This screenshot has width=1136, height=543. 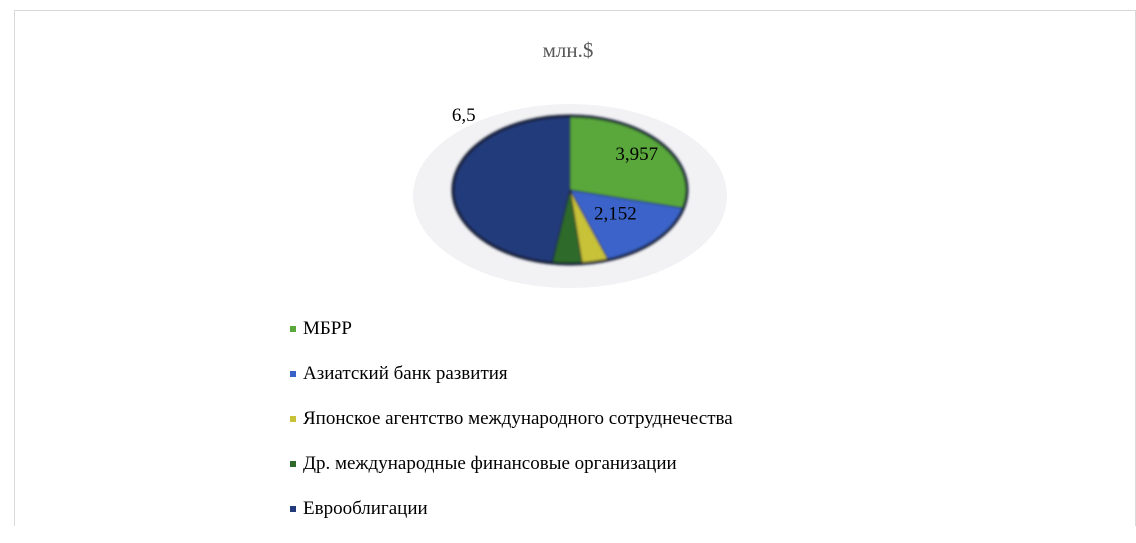 What do you see at coordinates (365, 508) in the screenshot?
I see `legend-label: Еврооблигации` at bounding box center [365, 508].